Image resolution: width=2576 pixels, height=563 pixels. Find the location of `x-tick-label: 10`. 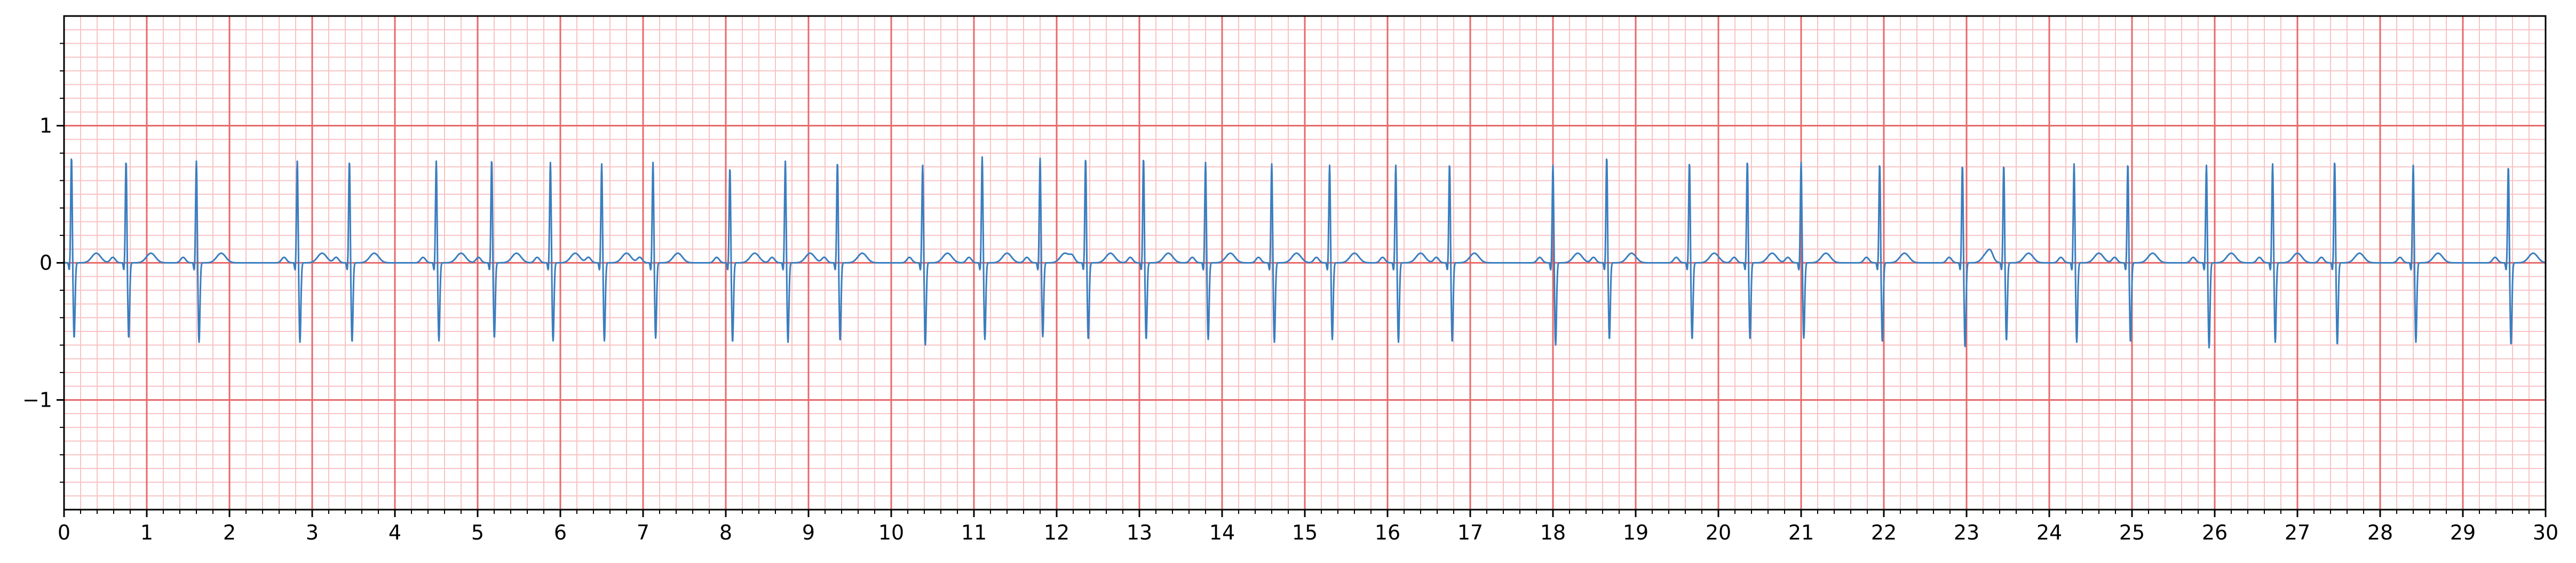

x-tick-label: 10 is located at coordinates (891, 532).